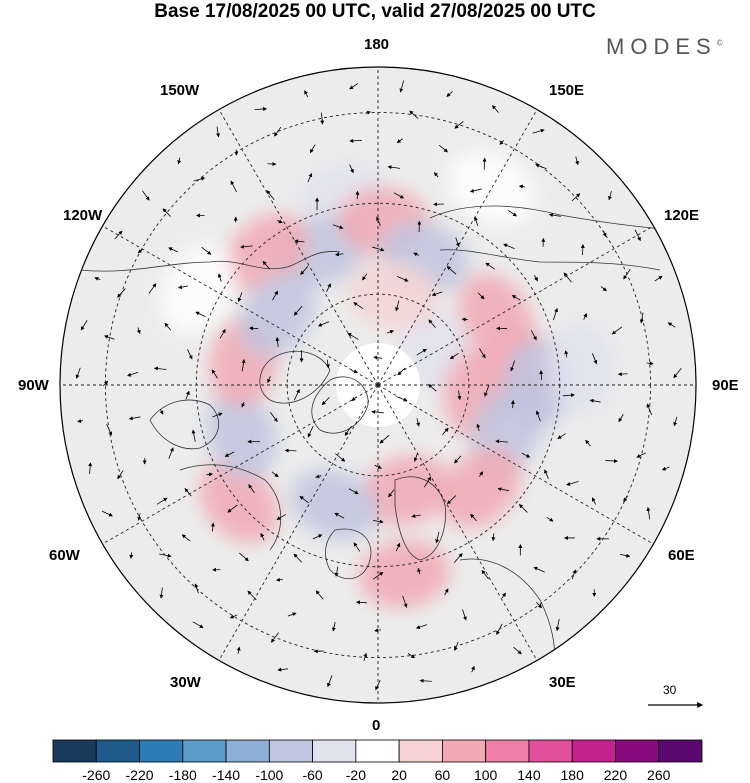  Describe the element at coordinates (376, 725) in the screenshot. I see `lon-label-0: 0` at that location.